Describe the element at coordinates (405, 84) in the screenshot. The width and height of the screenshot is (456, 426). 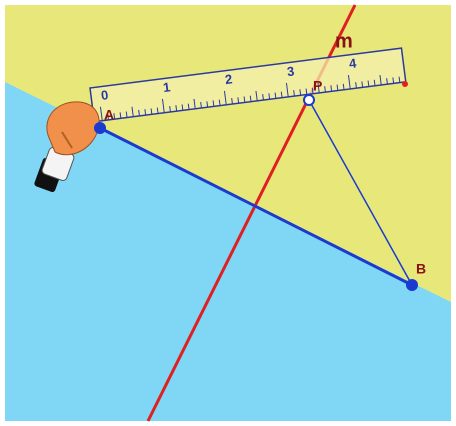
I see `ruler-end` at that location.